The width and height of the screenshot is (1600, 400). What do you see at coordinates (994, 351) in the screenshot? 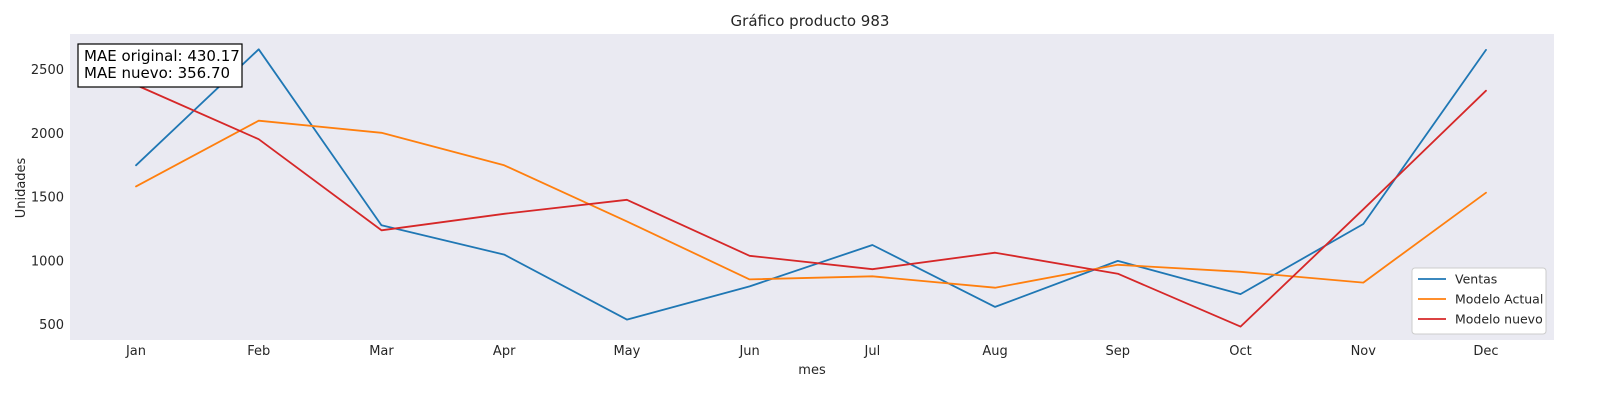
I see `x-tick-label: Aug` at bounding box center [994, 351].